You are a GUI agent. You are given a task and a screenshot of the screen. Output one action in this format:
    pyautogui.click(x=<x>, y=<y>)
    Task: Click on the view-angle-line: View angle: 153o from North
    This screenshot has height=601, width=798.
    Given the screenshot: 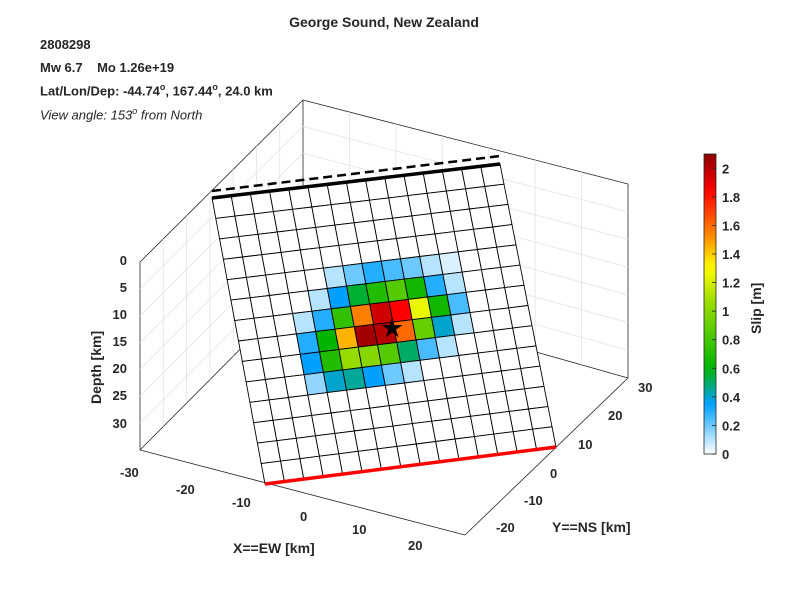 What is the action you would take?
    pyautogui.click(x=121, y=114)
    